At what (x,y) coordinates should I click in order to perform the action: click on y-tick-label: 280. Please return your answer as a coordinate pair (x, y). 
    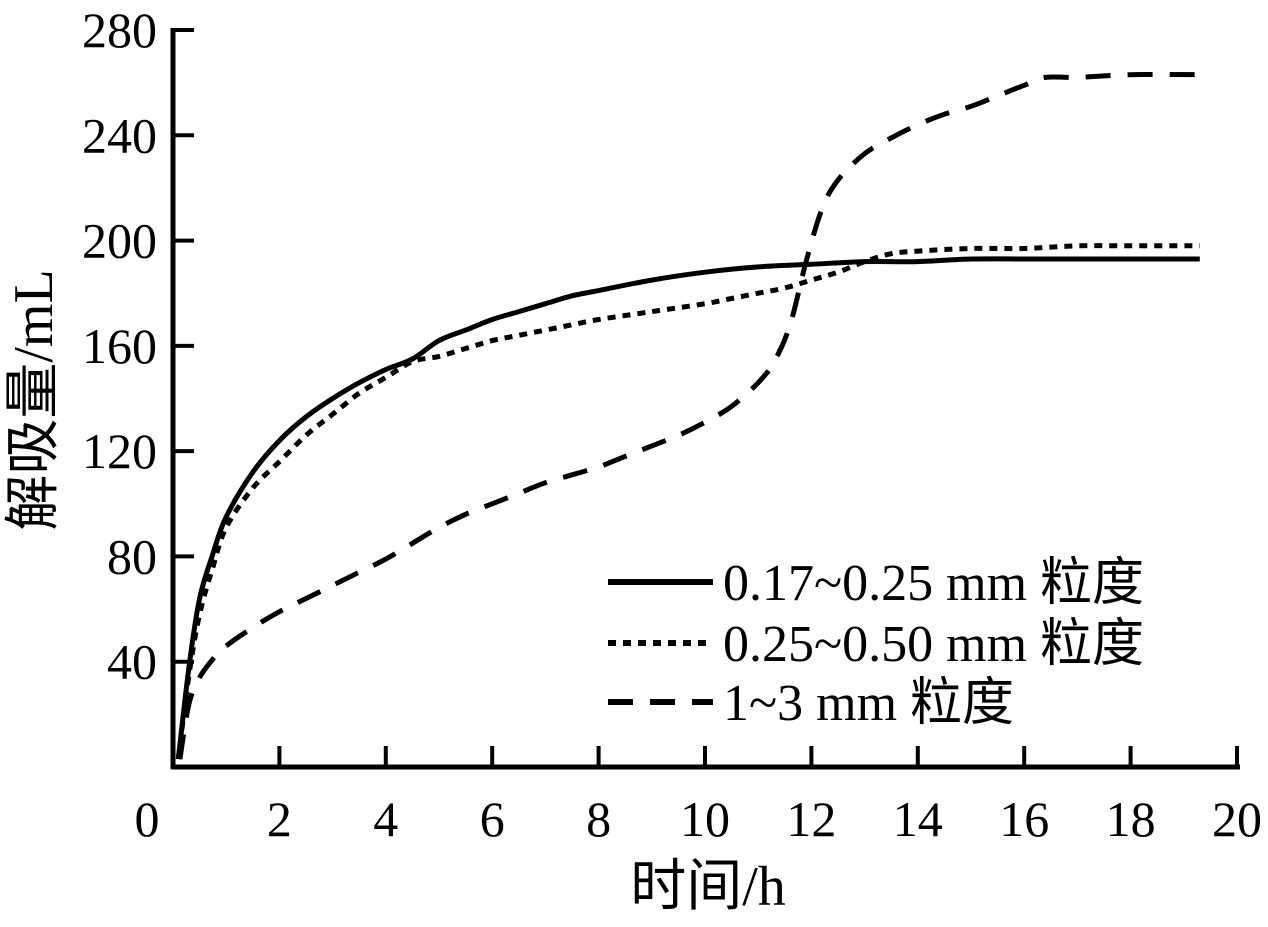
    Looking at the image, I should click on (119, 30).